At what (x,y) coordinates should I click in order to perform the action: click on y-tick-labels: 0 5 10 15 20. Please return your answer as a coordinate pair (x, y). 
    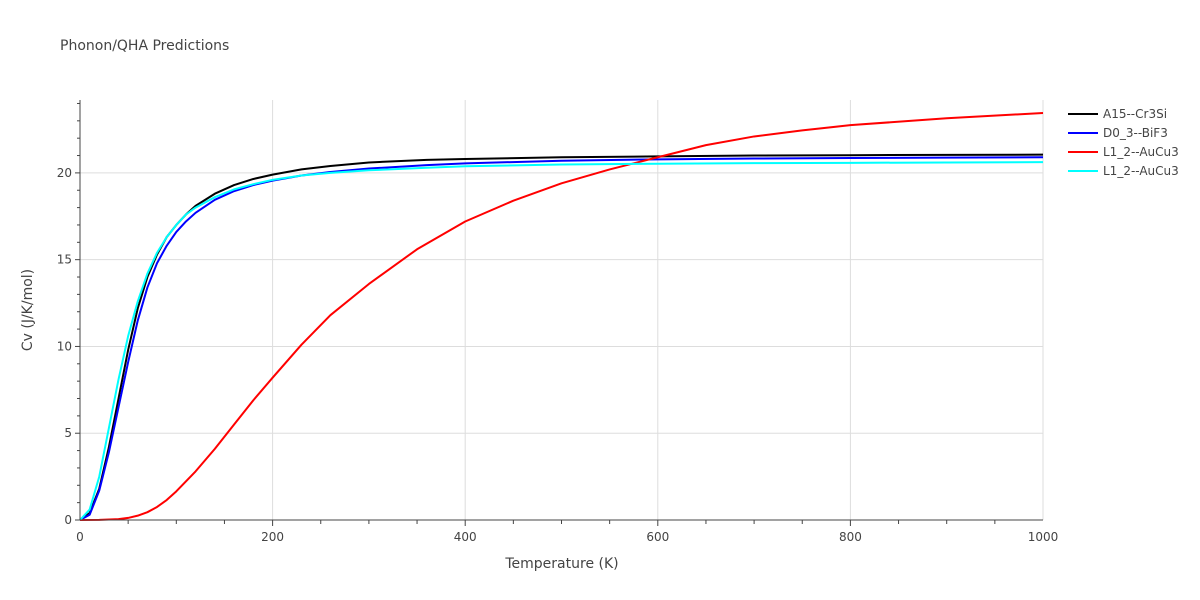
    Looking at the image, I should click on (64, 346).